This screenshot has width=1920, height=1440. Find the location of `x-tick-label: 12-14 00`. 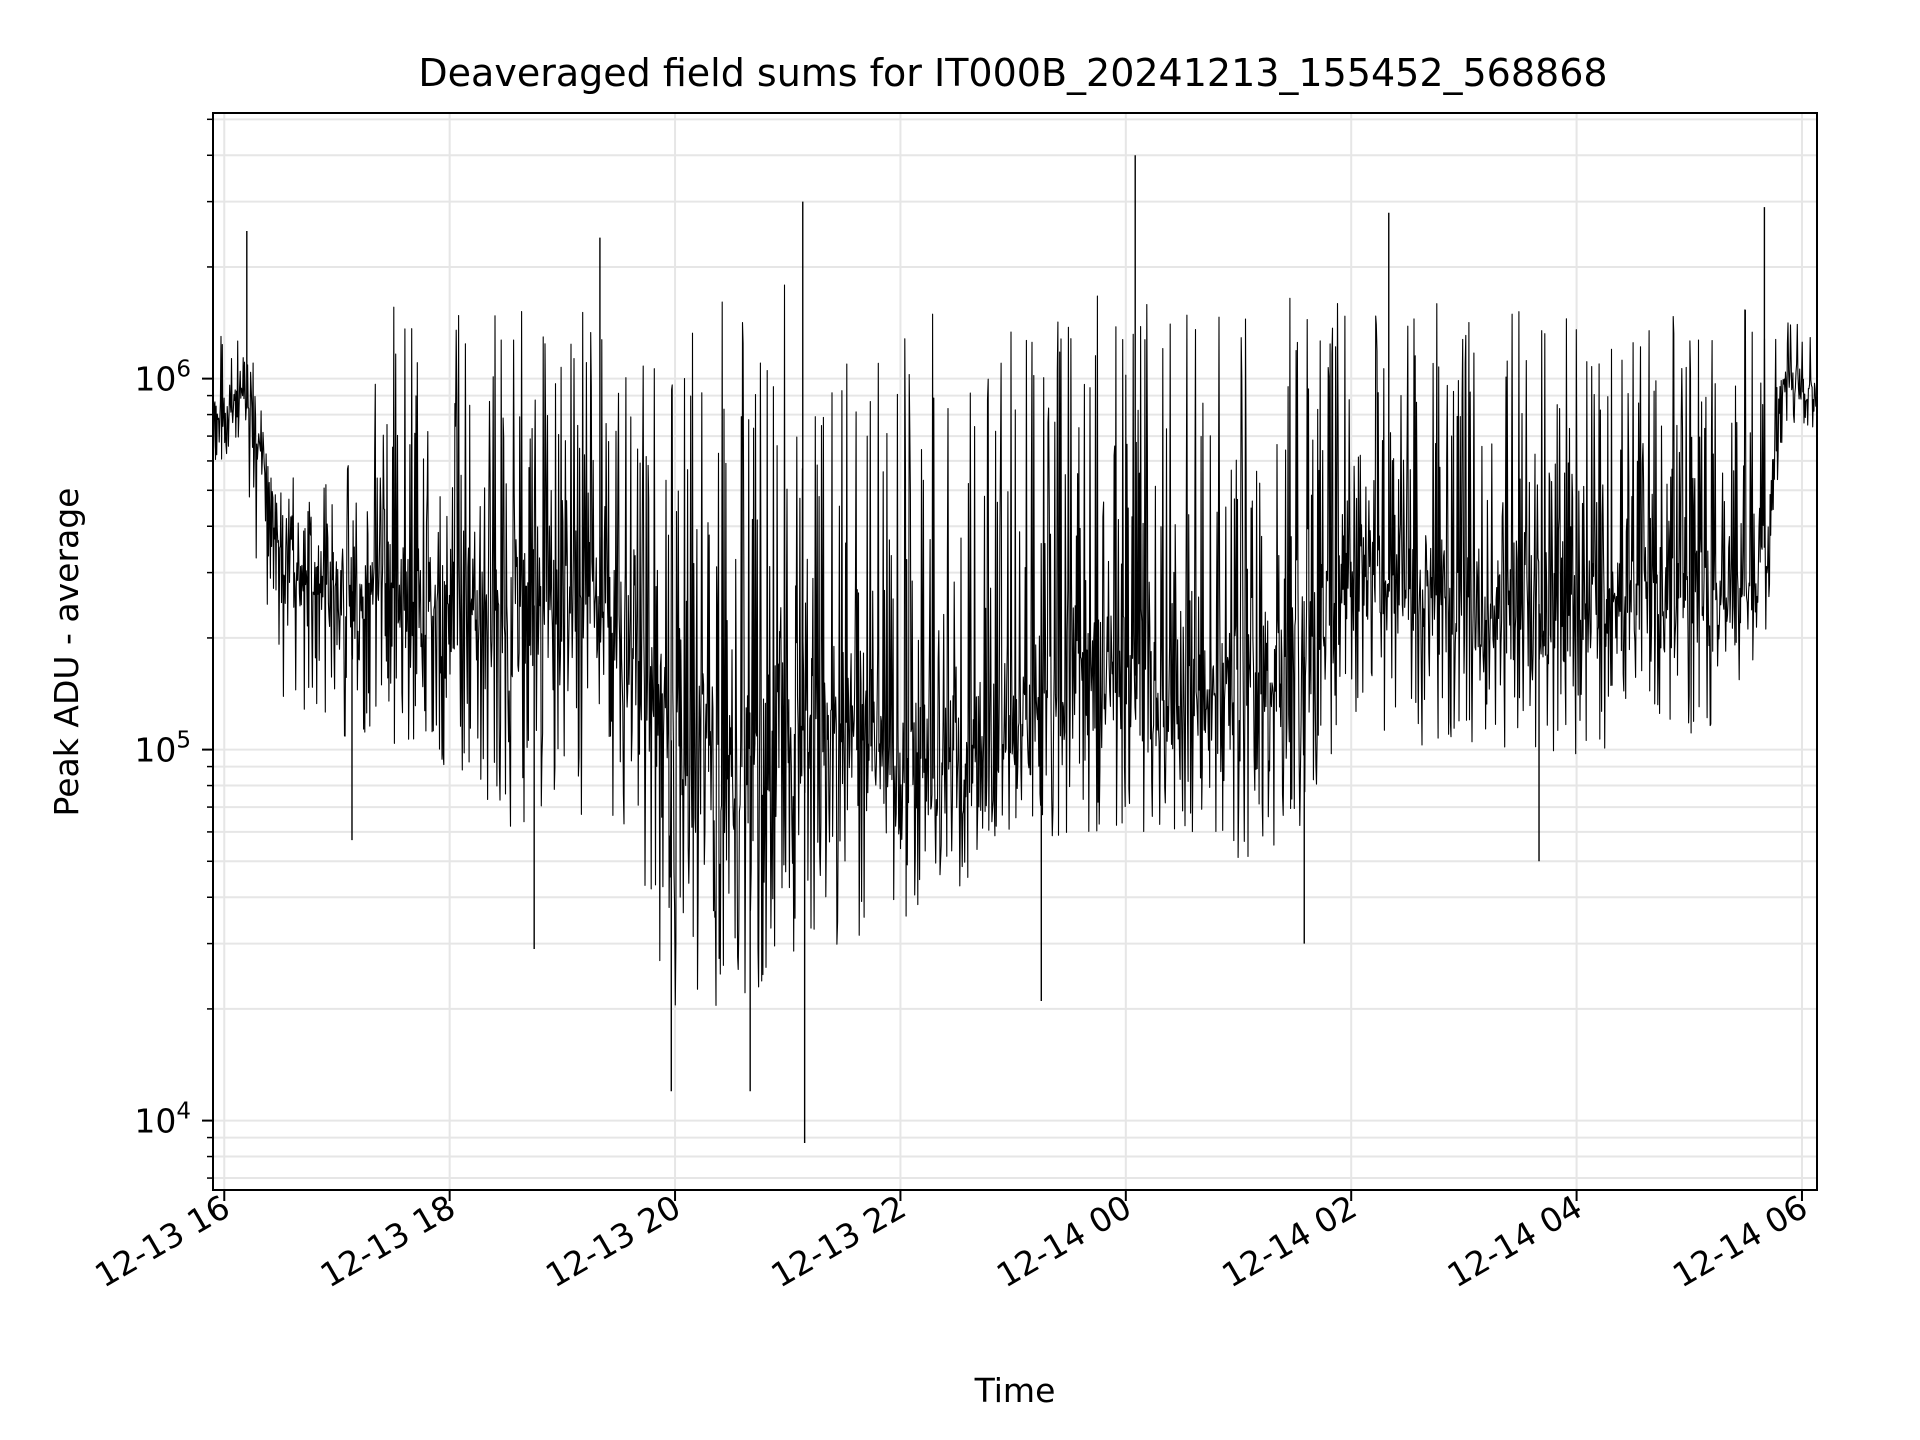

x-tick-label: 12-14 00 is located at coordinates (1064, 1241).